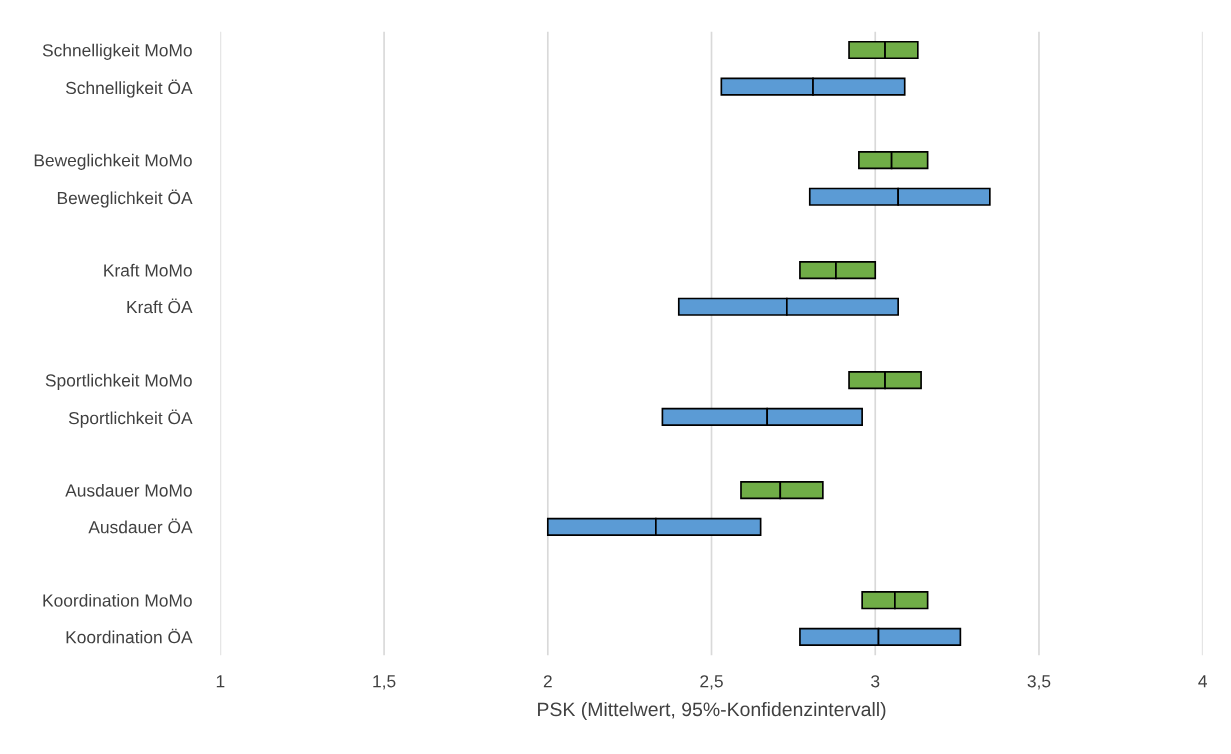 This screenshot has height=754, width=1231. I want to click on x-tick-label: 1,5, so click(384, 682).